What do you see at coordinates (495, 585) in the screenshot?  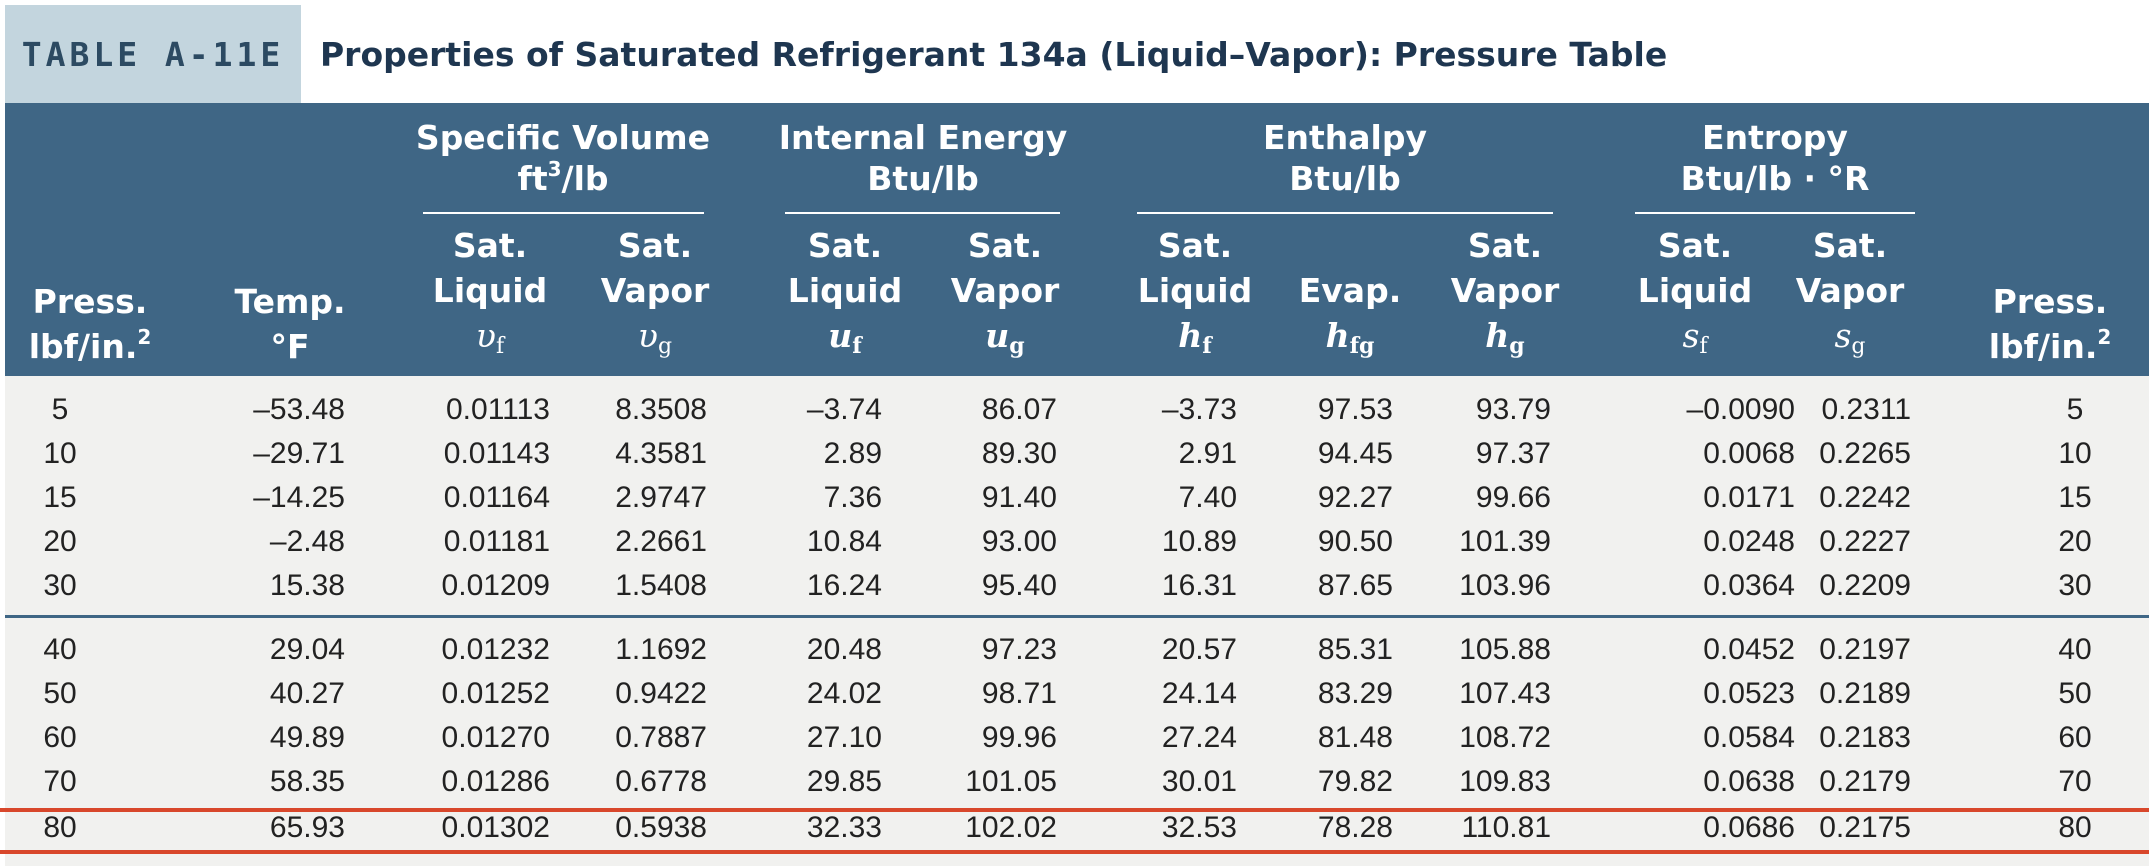 I see `cell-vf: 0.01209` at bounding box center [495, 585].